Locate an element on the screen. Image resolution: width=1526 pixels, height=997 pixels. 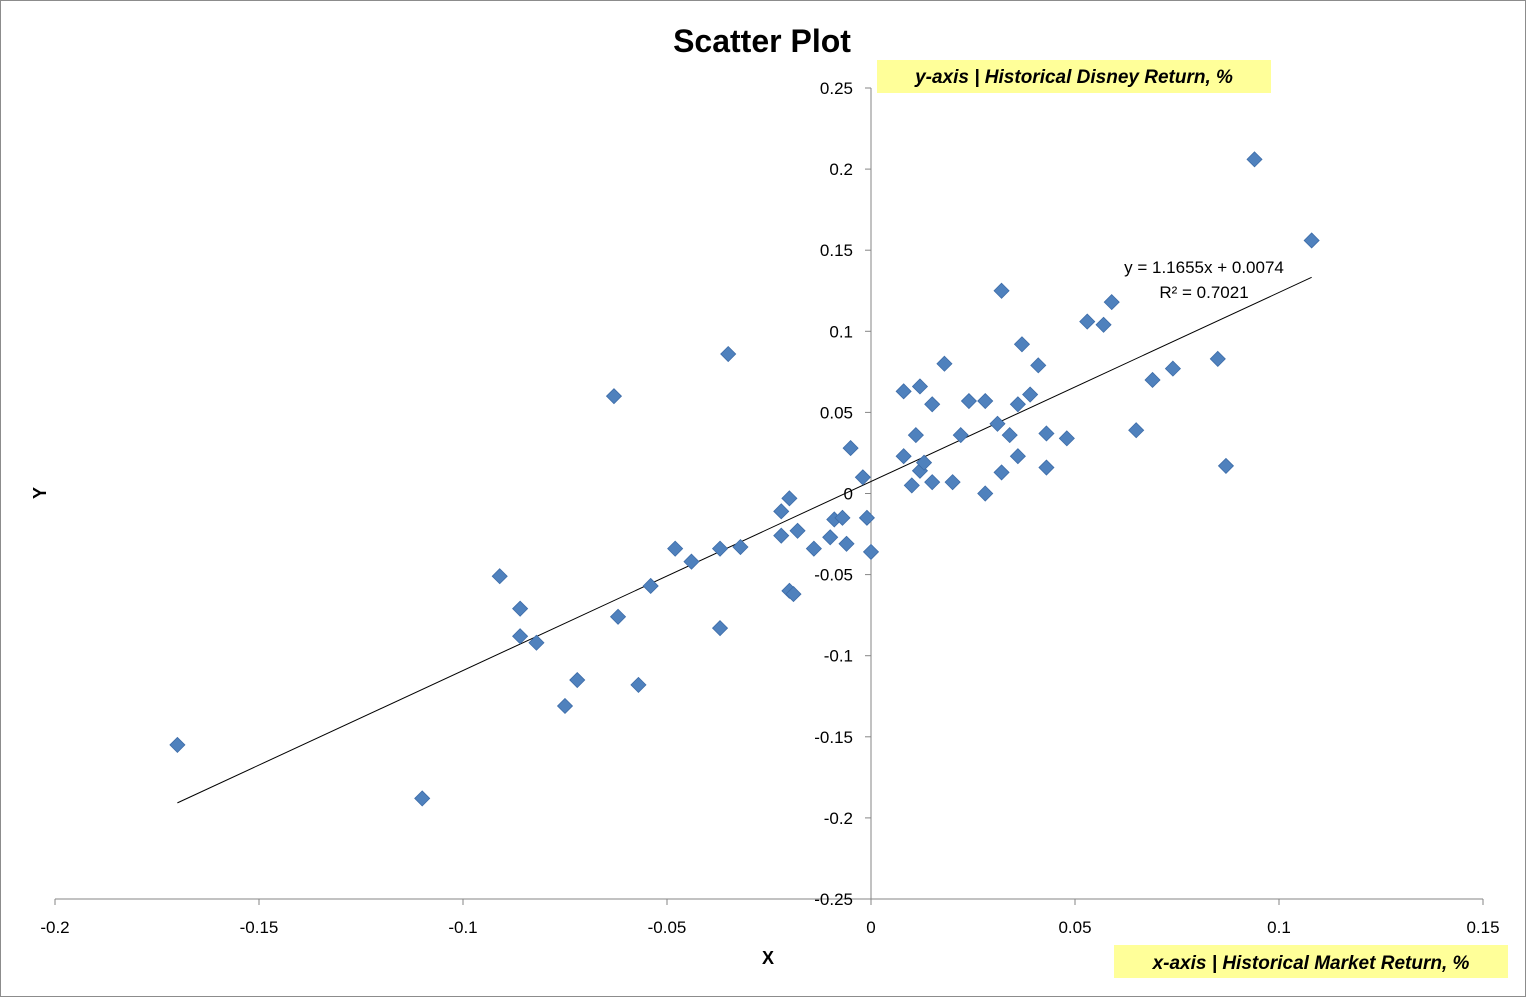
y-tick-label: 0.05 is located at coordinates (836, 412).